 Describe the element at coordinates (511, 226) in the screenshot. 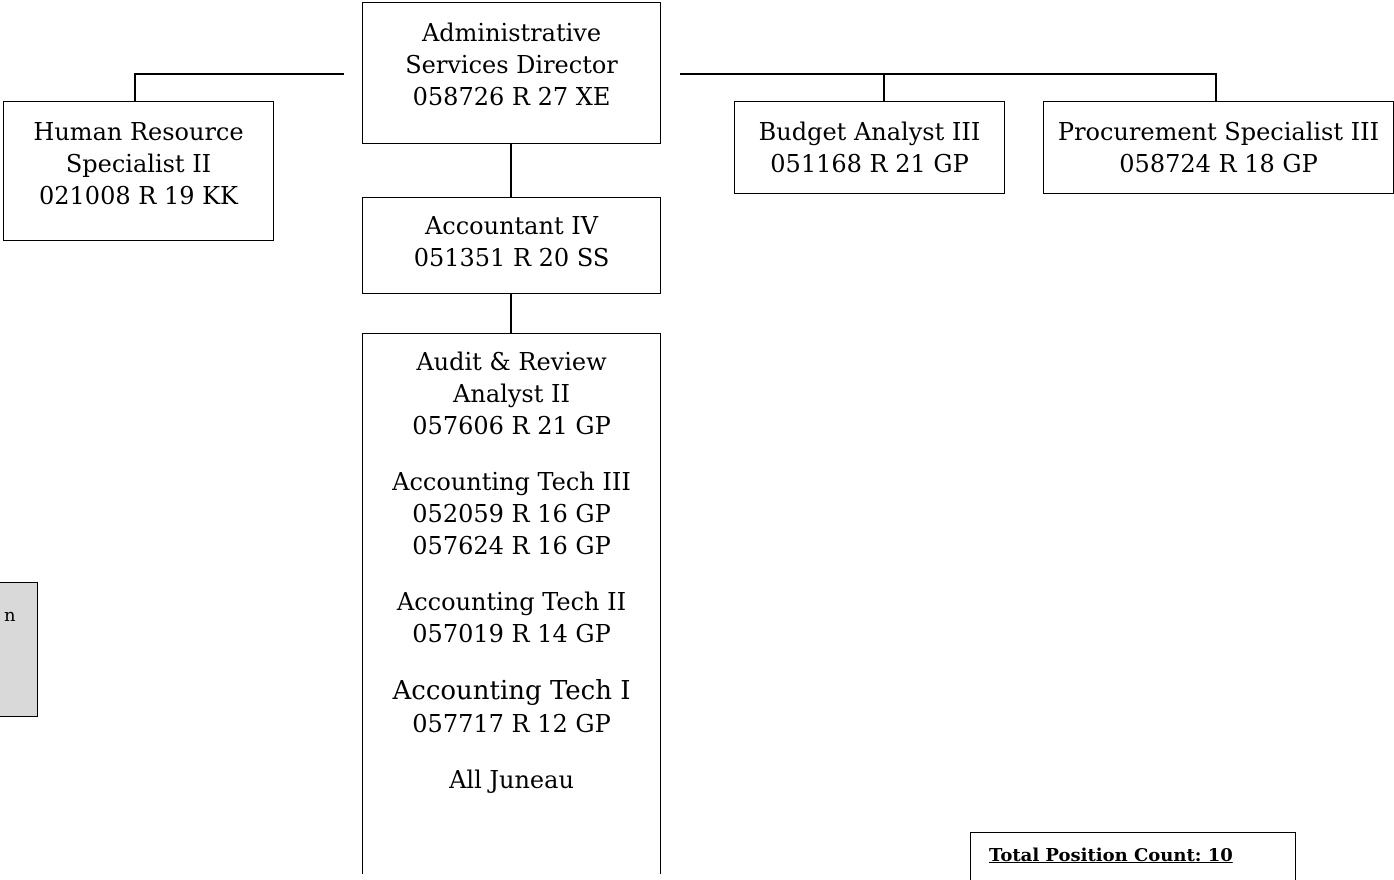

I see `accountant-title: Accountant IV` at that location.